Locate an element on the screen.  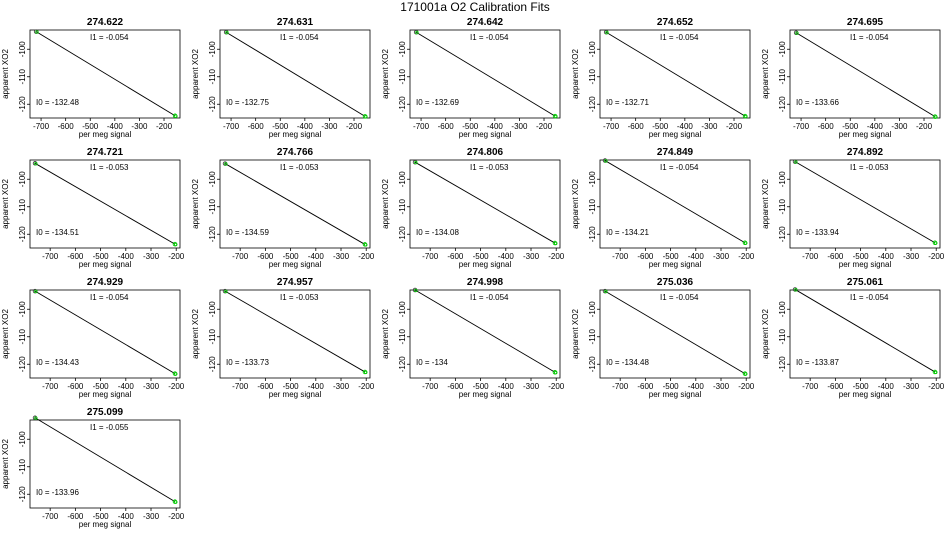
intercept-annotation: I0 = -134.59 is located at coordinates (247, 232).